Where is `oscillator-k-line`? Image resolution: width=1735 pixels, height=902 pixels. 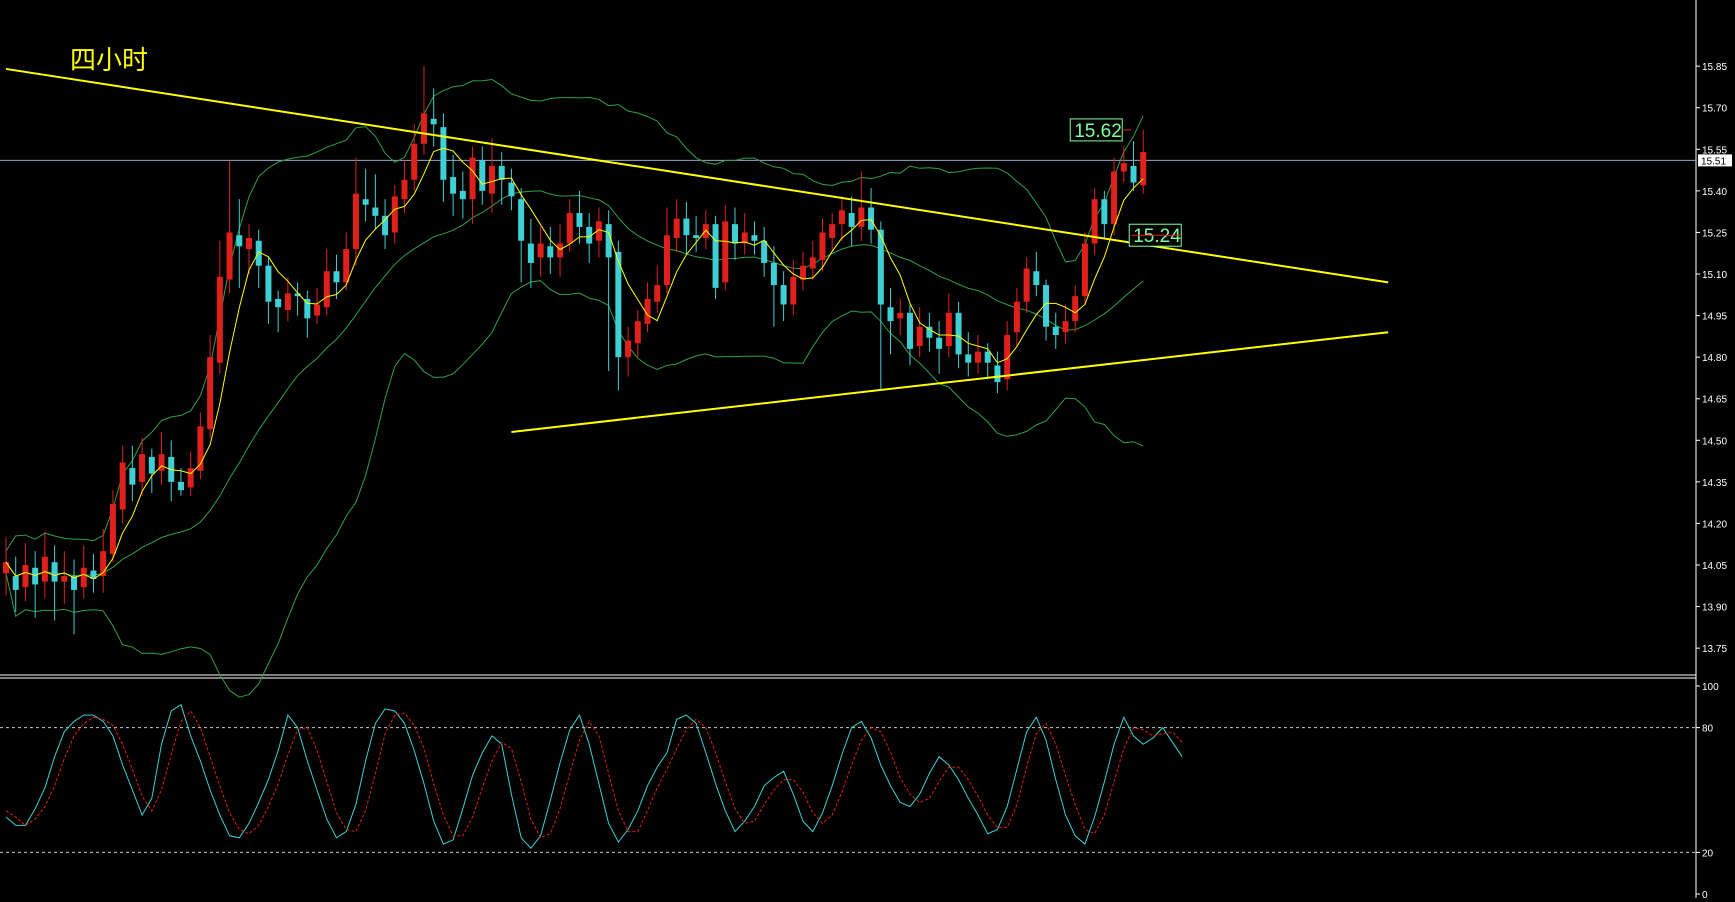 oscillator-k-line is located at coordinates (594, 776).